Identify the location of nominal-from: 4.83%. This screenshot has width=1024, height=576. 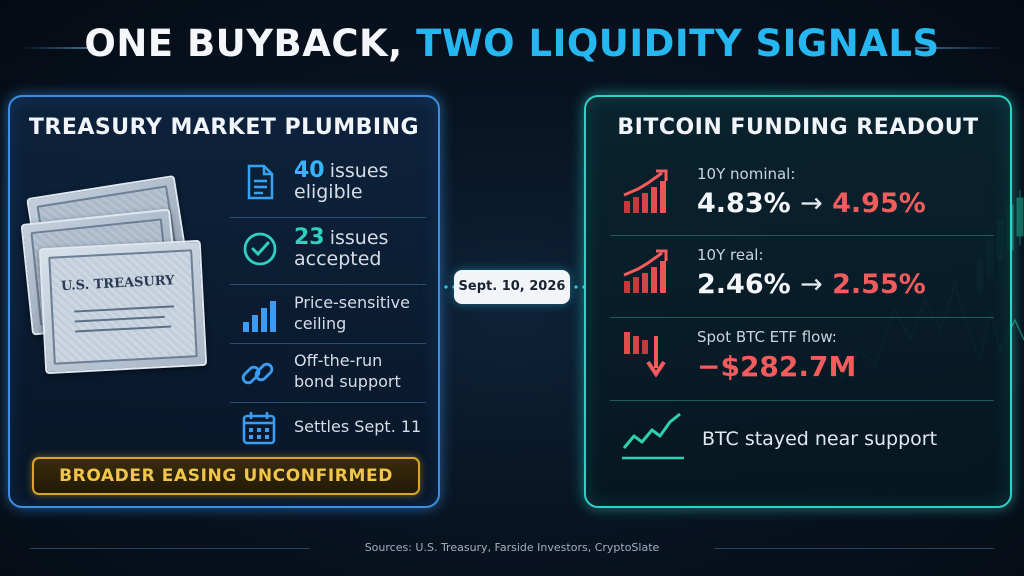
(744, 203).